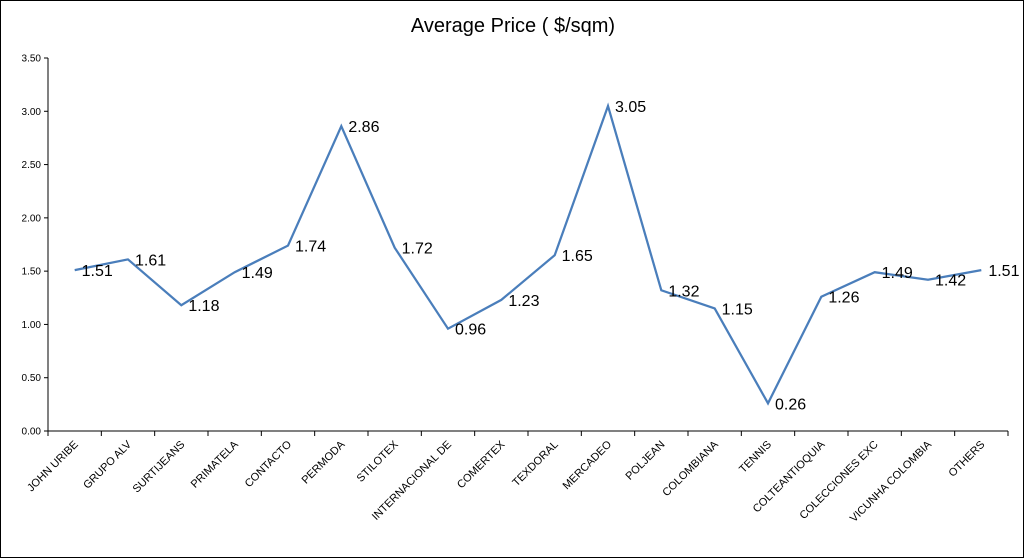 The image size is (1024, 559). Describe the element at coordinates (690, 468) in the screenshot. I see `x-tick-label: COLOMBIANA` at that location.